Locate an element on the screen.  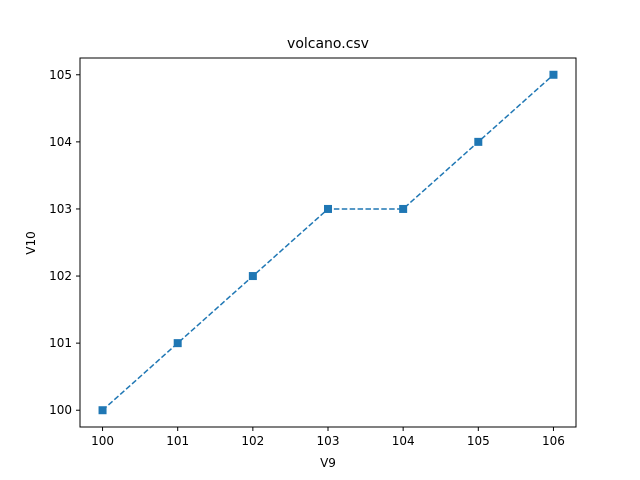
x-axis-label: V9 is located at coordinates (328, 463).